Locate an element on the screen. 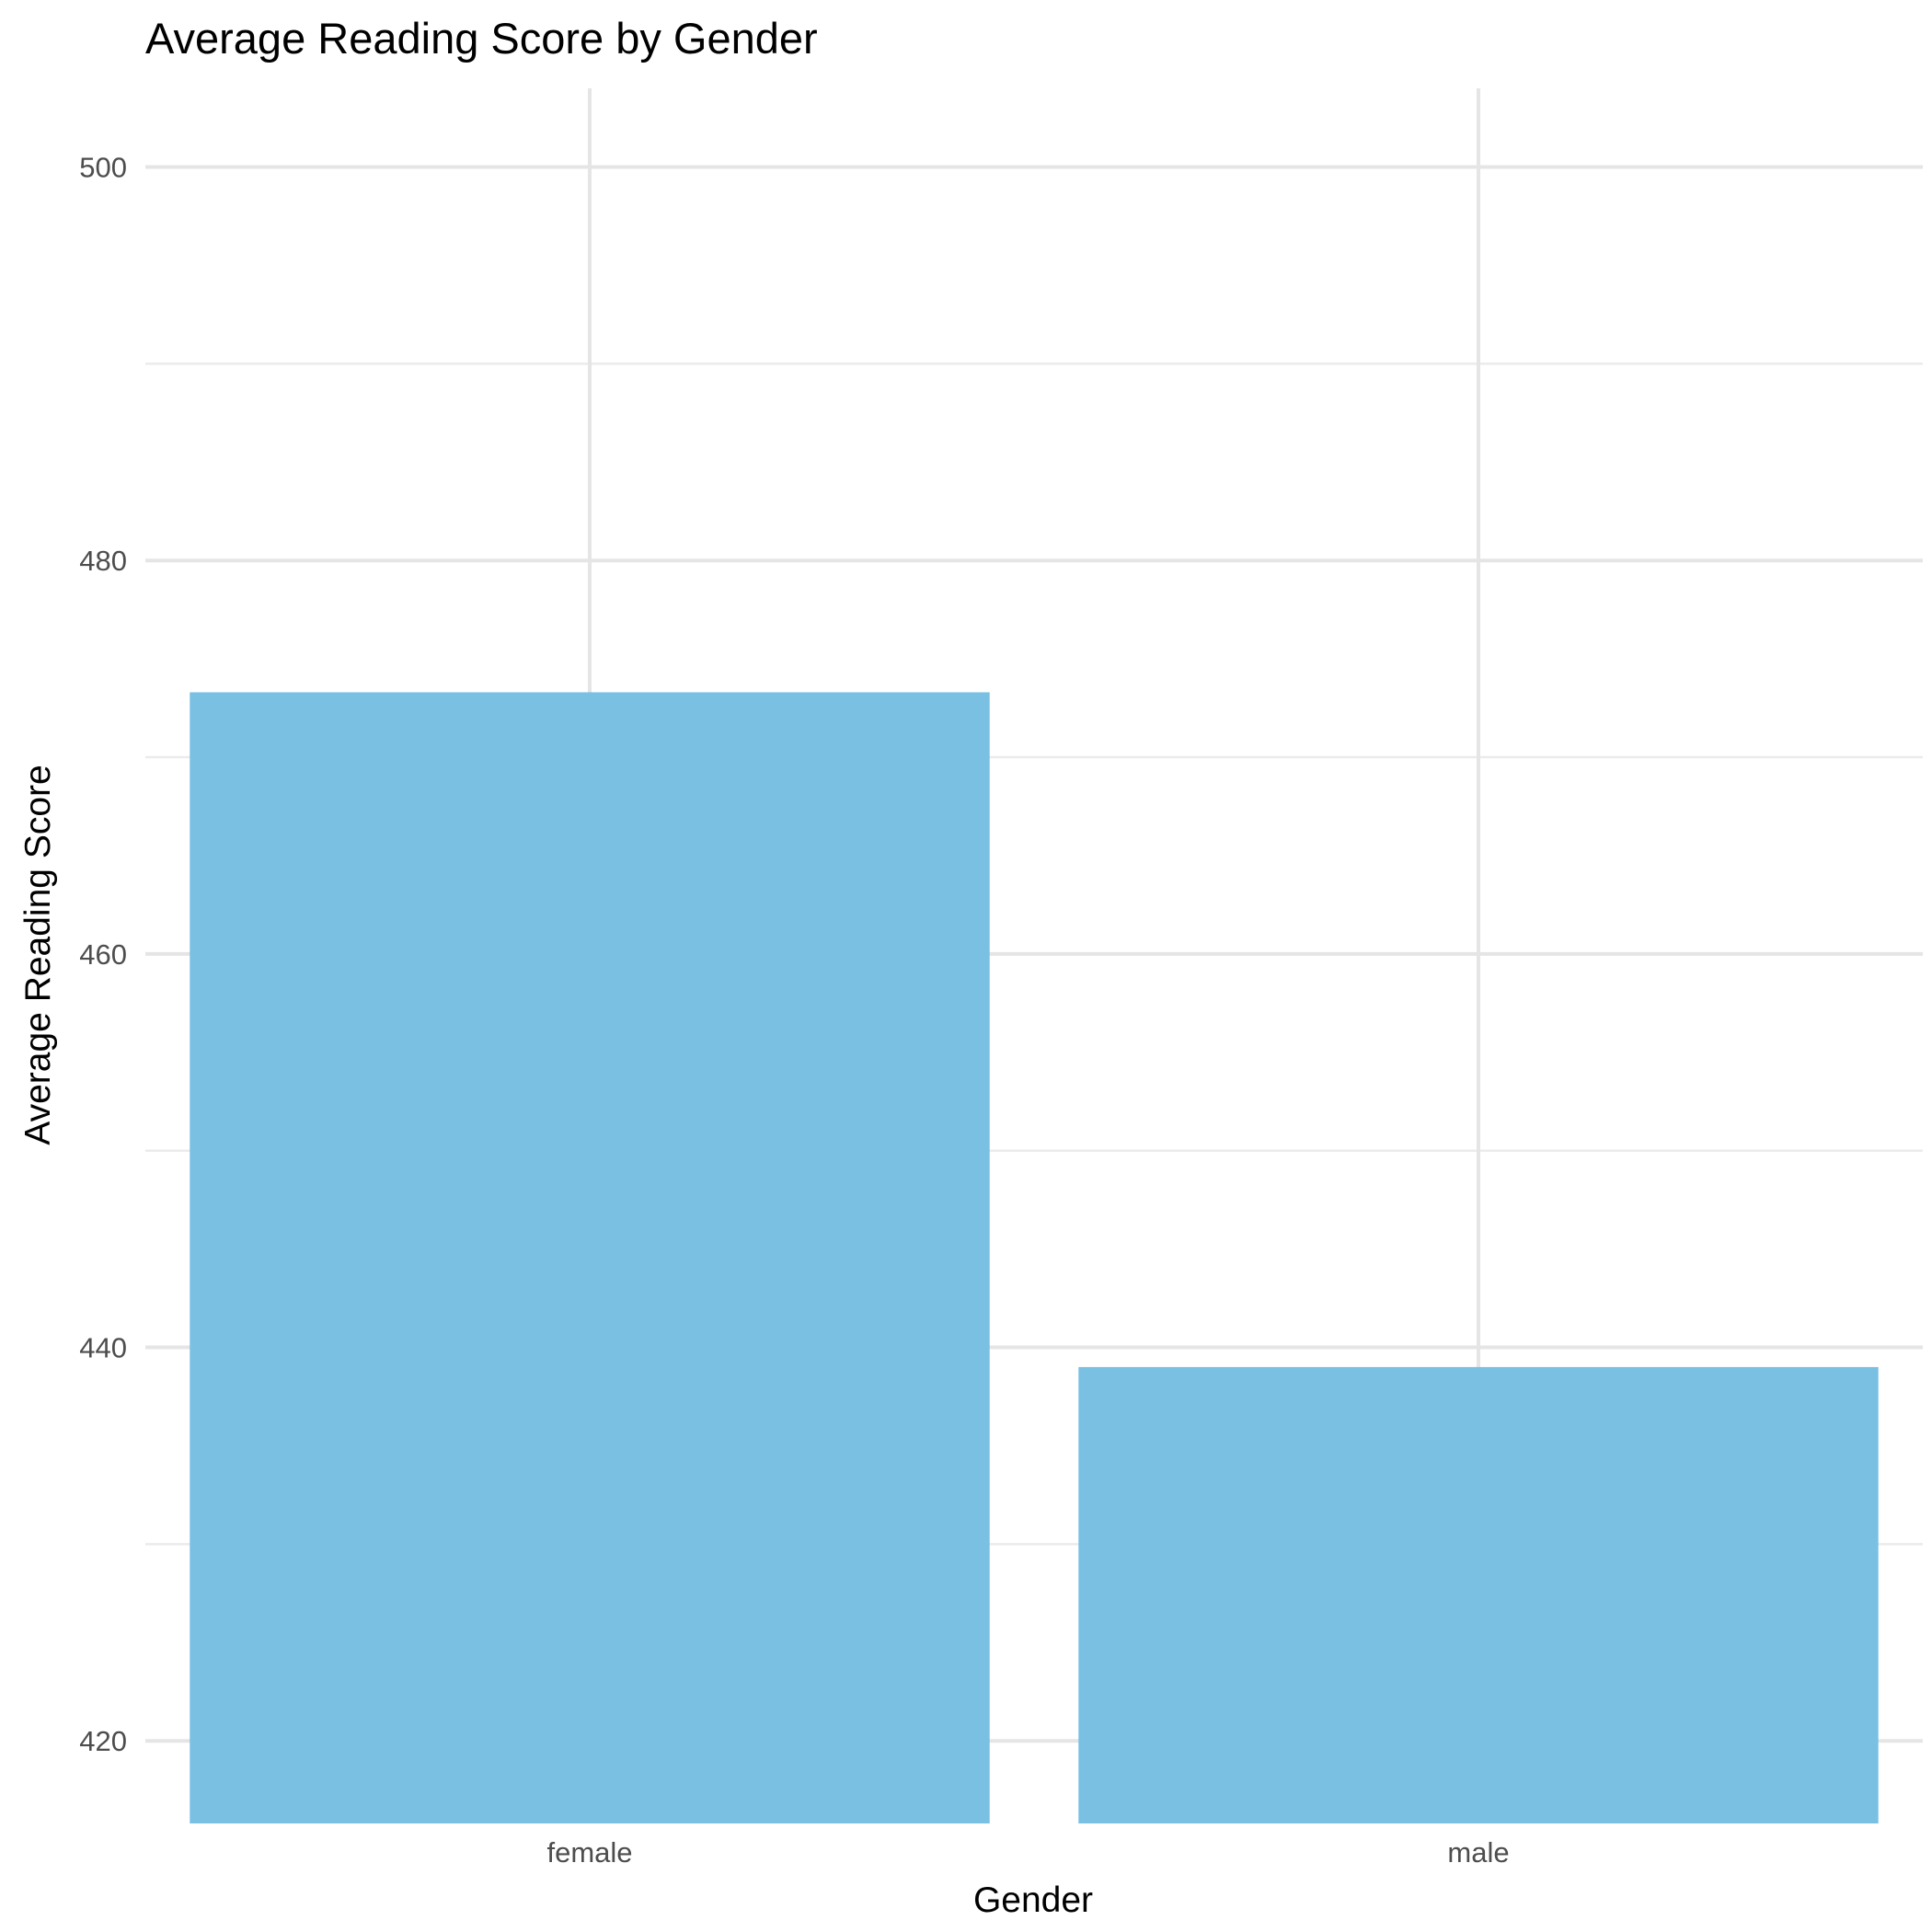 This screenshot has width=1932, height=1932. x-axis-title: Gender is located at coordinates (1033, 1900).